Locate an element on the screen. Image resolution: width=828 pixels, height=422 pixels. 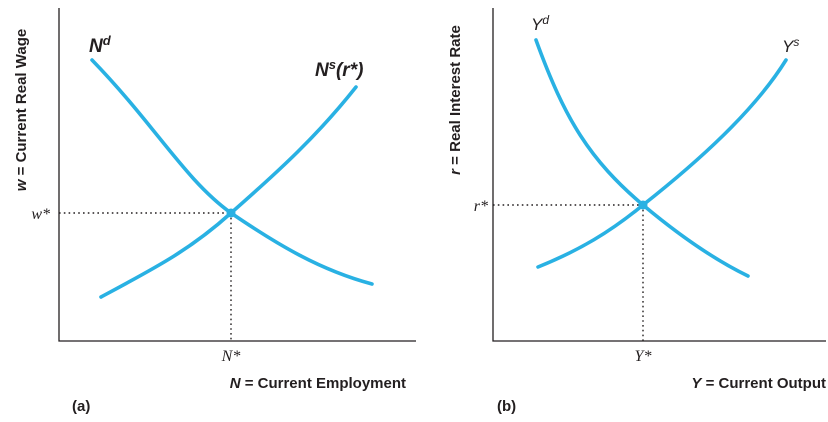
panel-a-y-axis-var: w is located at coordinates (21, 184).